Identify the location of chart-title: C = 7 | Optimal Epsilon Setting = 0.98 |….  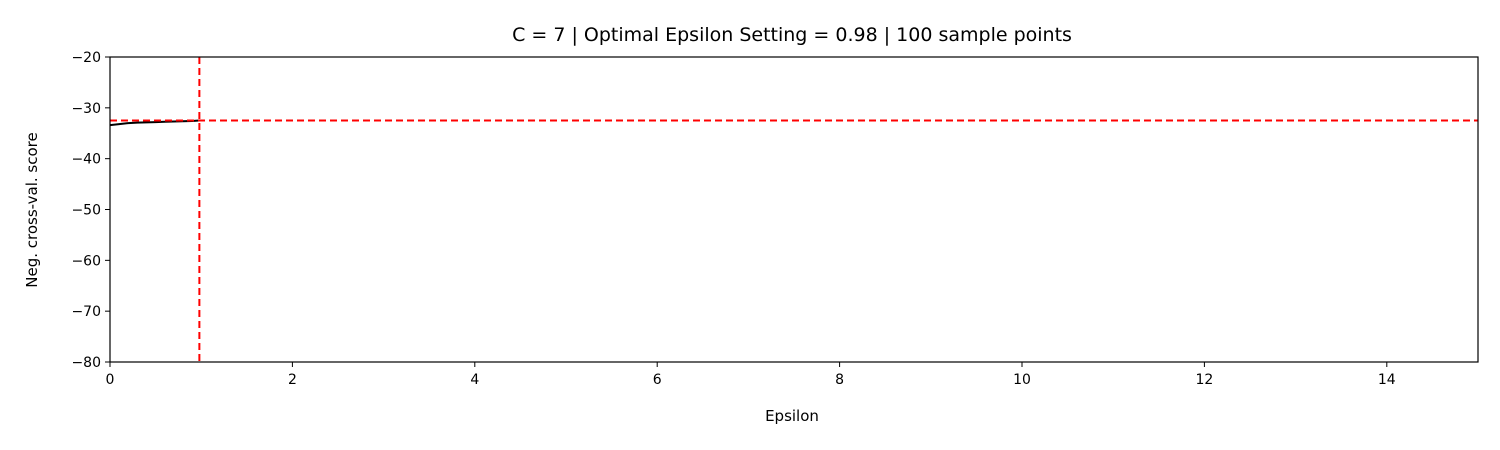
(792, 35).